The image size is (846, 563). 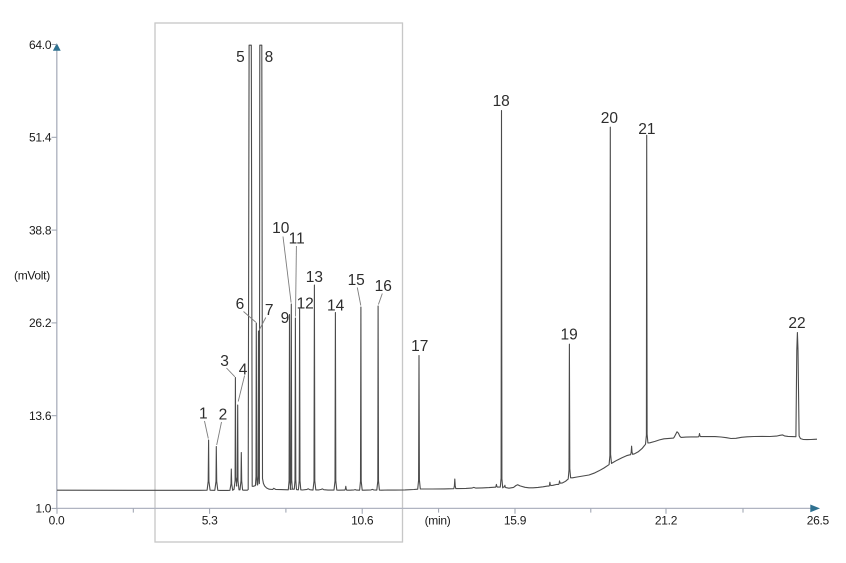 I want to click on svg-text: 38.8, so click(x=40, y=230).